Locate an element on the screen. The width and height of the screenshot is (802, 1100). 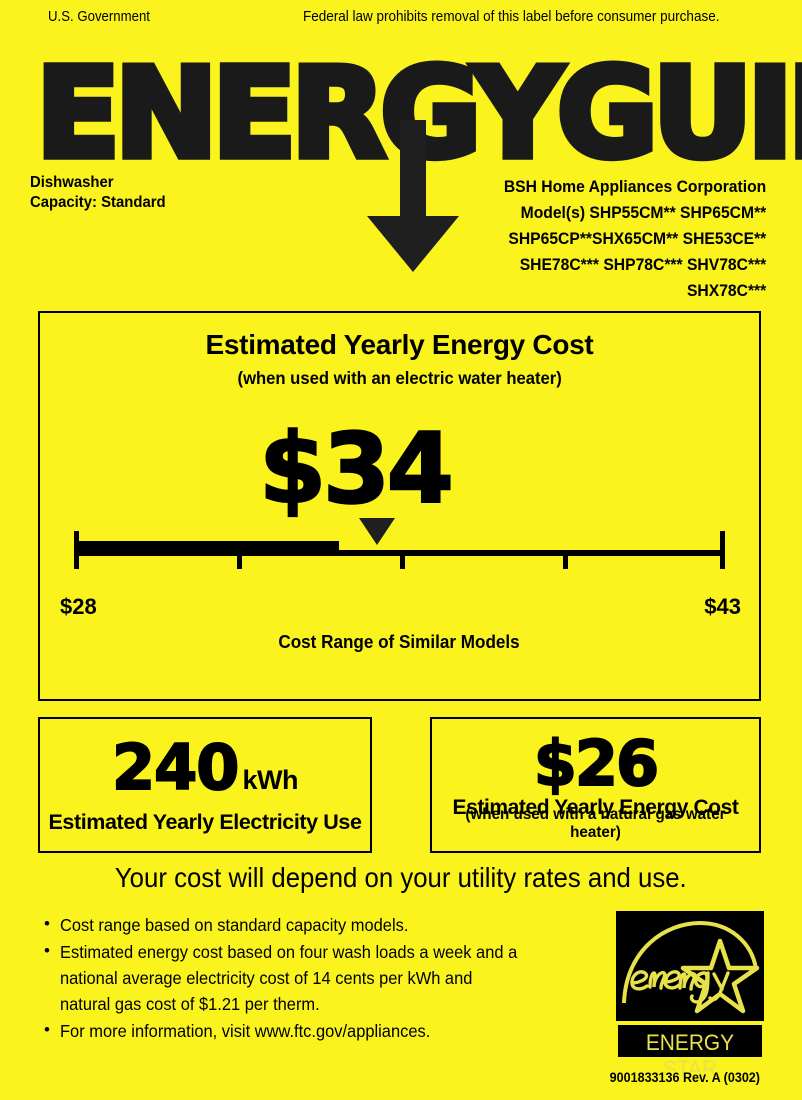
down-arrow-icon is located at coordinates (413, 196).